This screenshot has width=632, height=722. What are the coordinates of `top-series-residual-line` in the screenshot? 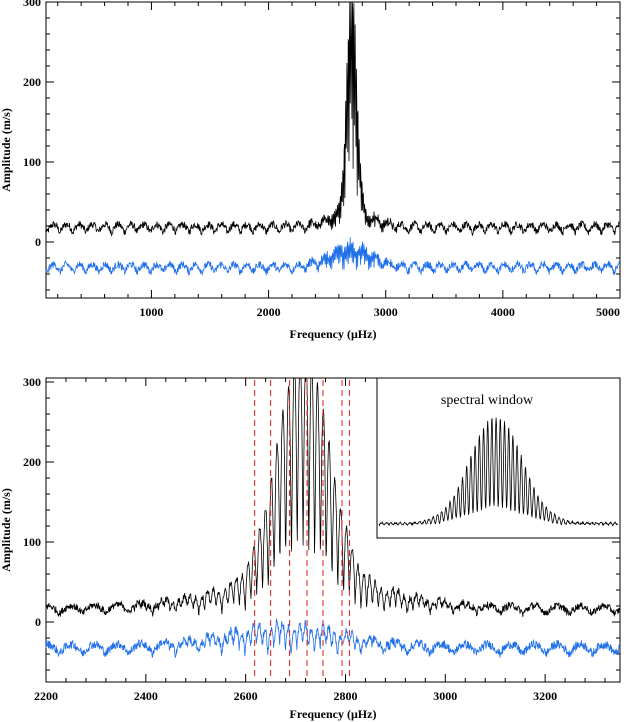 It's located at (333, 256).